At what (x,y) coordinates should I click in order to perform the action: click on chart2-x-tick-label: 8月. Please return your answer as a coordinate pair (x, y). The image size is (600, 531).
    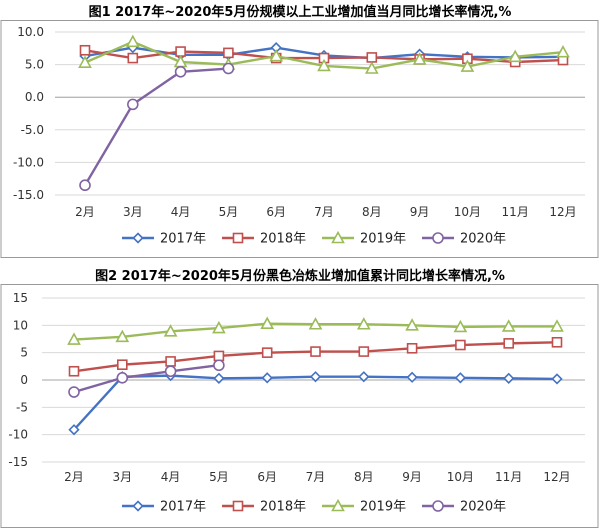
    Looking at the image, I should click on (364, 477).